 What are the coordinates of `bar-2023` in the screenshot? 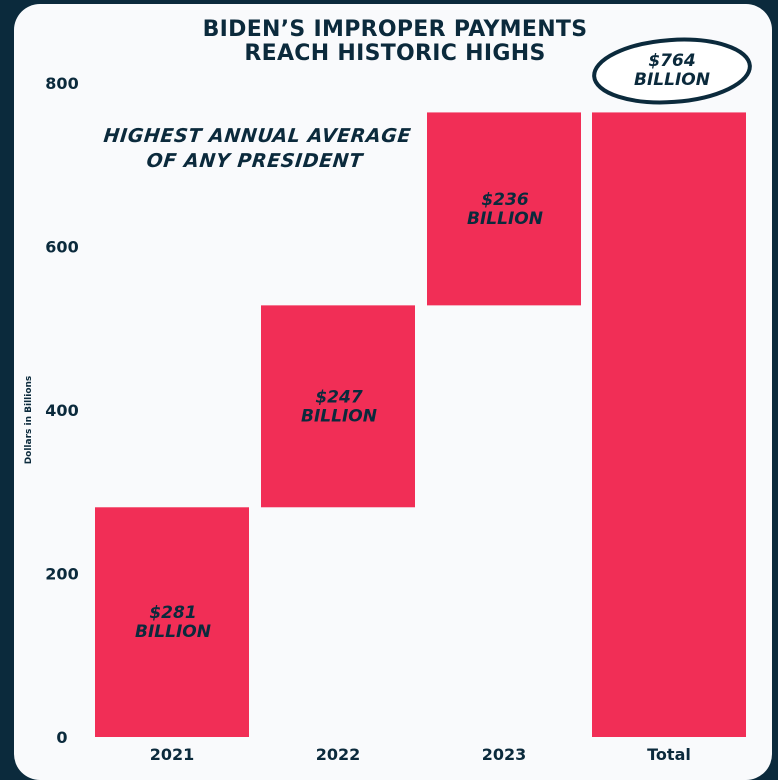 It's located at (504, 209).